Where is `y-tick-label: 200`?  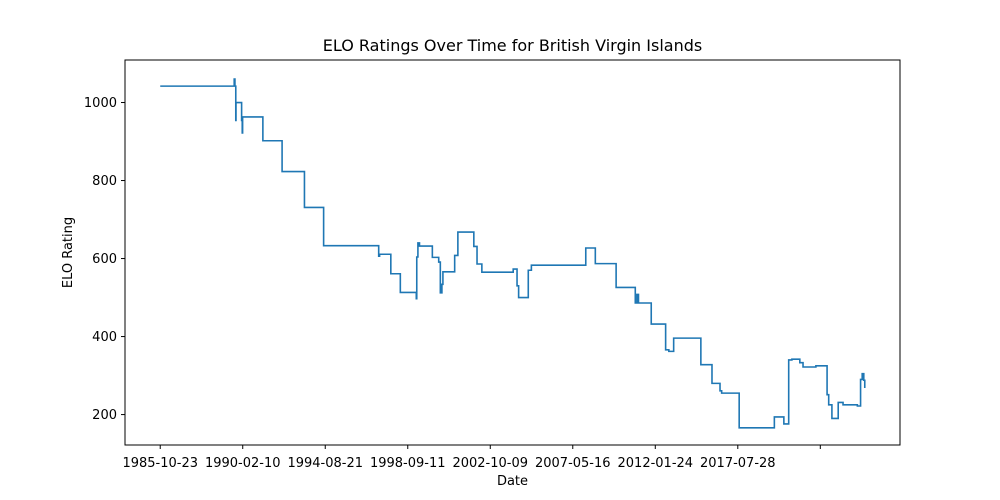
y-tick-label: 200 is located at coordinates (104, 415).